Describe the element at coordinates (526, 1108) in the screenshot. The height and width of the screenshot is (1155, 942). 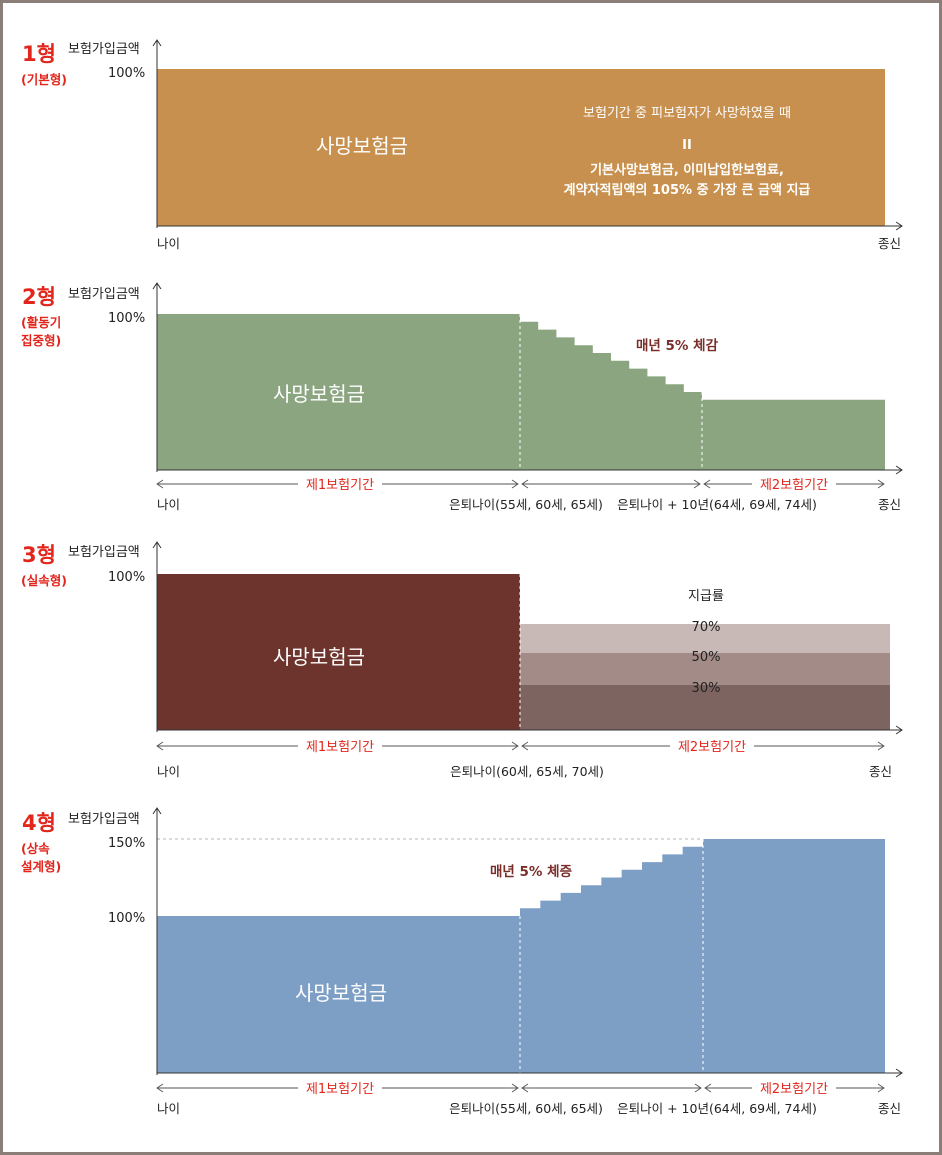
I see `type4-retire-label: 은퇴나이(55세, 60세, 65세)` at that location.